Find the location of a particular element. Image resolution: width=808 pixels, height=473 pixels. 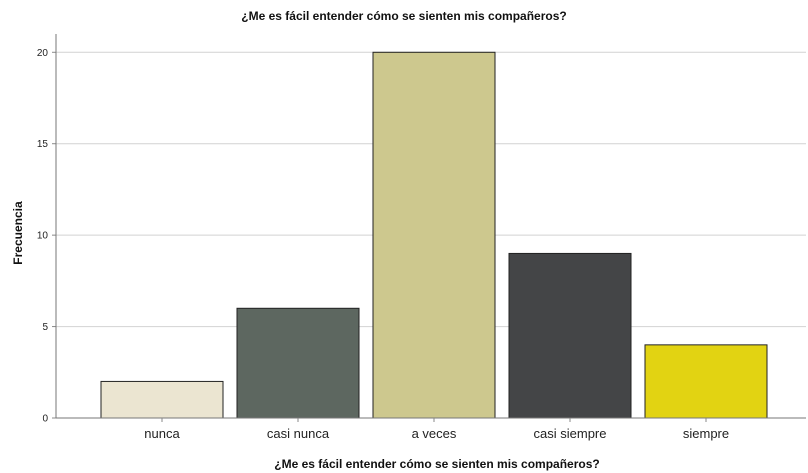

x-category-label: siempre is located at coordinates (706, 433).